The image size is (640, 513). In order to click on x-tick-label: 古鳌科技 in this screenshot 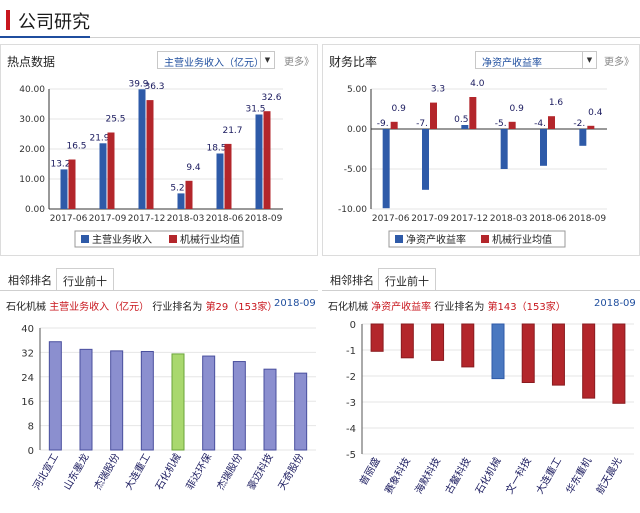, I will do `click(457, 475)`.